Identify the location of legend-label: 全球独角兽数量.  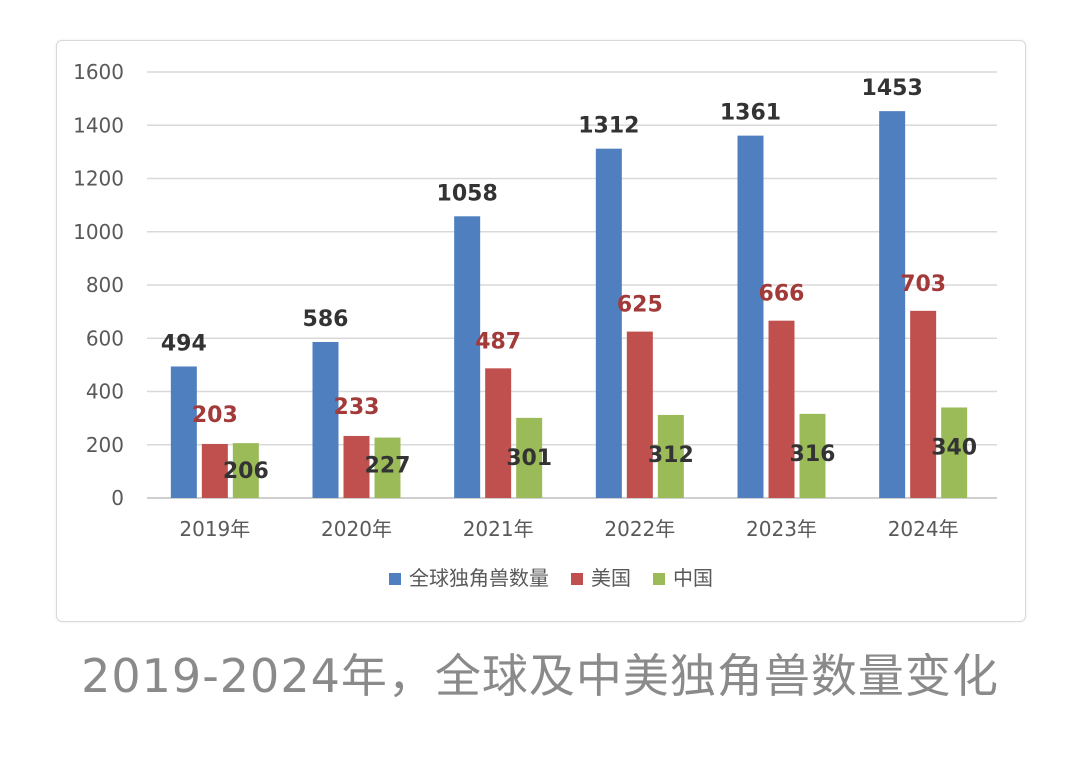
(479, 578).